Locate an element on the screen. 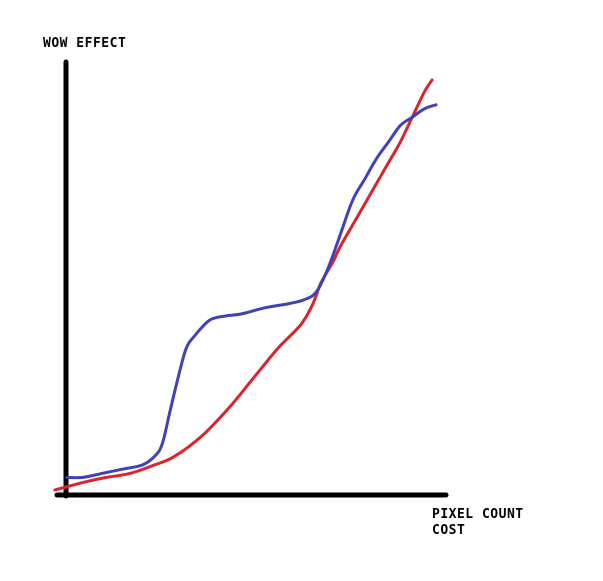 The image size is (603, 581). x-axis-label-line-1: PIXEL COUNT is located at coordinates (478, 514).